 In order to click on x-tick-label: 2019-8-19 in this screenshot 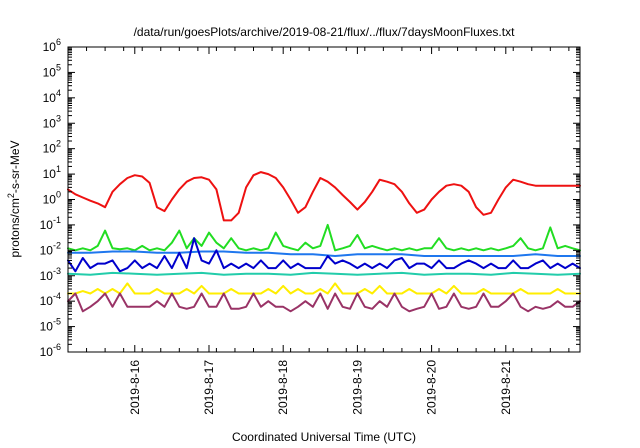, I will do `click(357, 387)`.